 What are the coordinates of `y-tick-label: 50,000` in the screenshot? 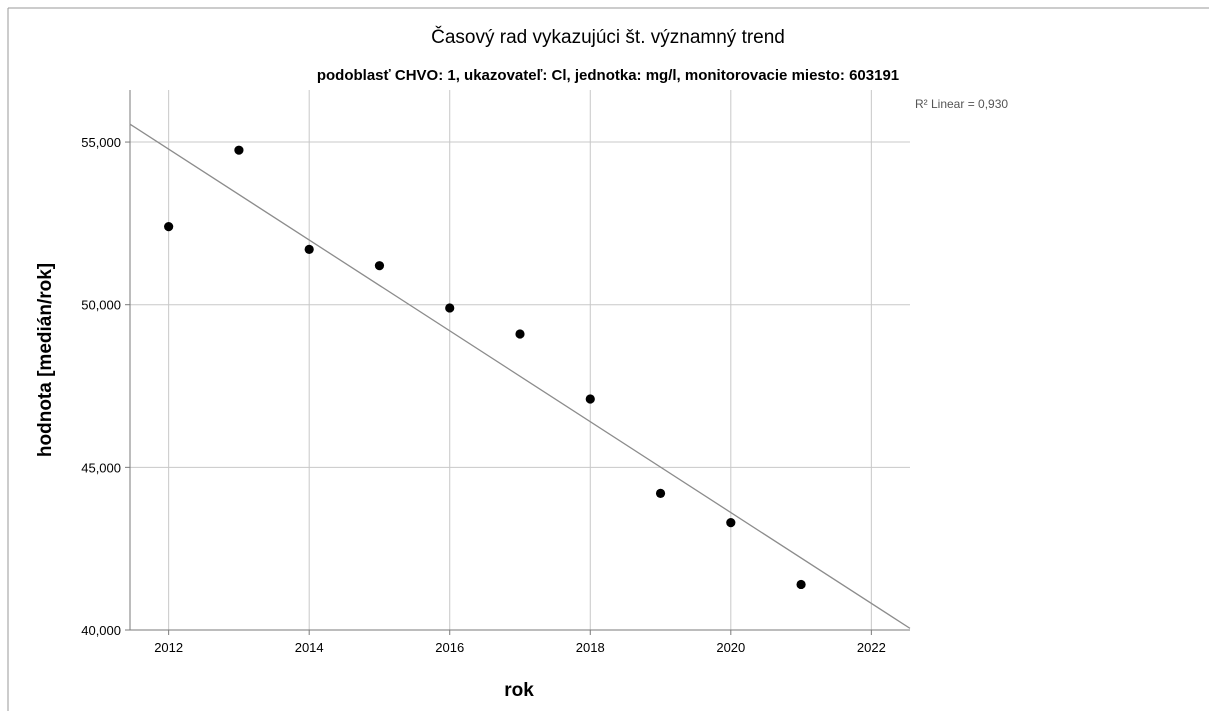 It's located at (101, 305).